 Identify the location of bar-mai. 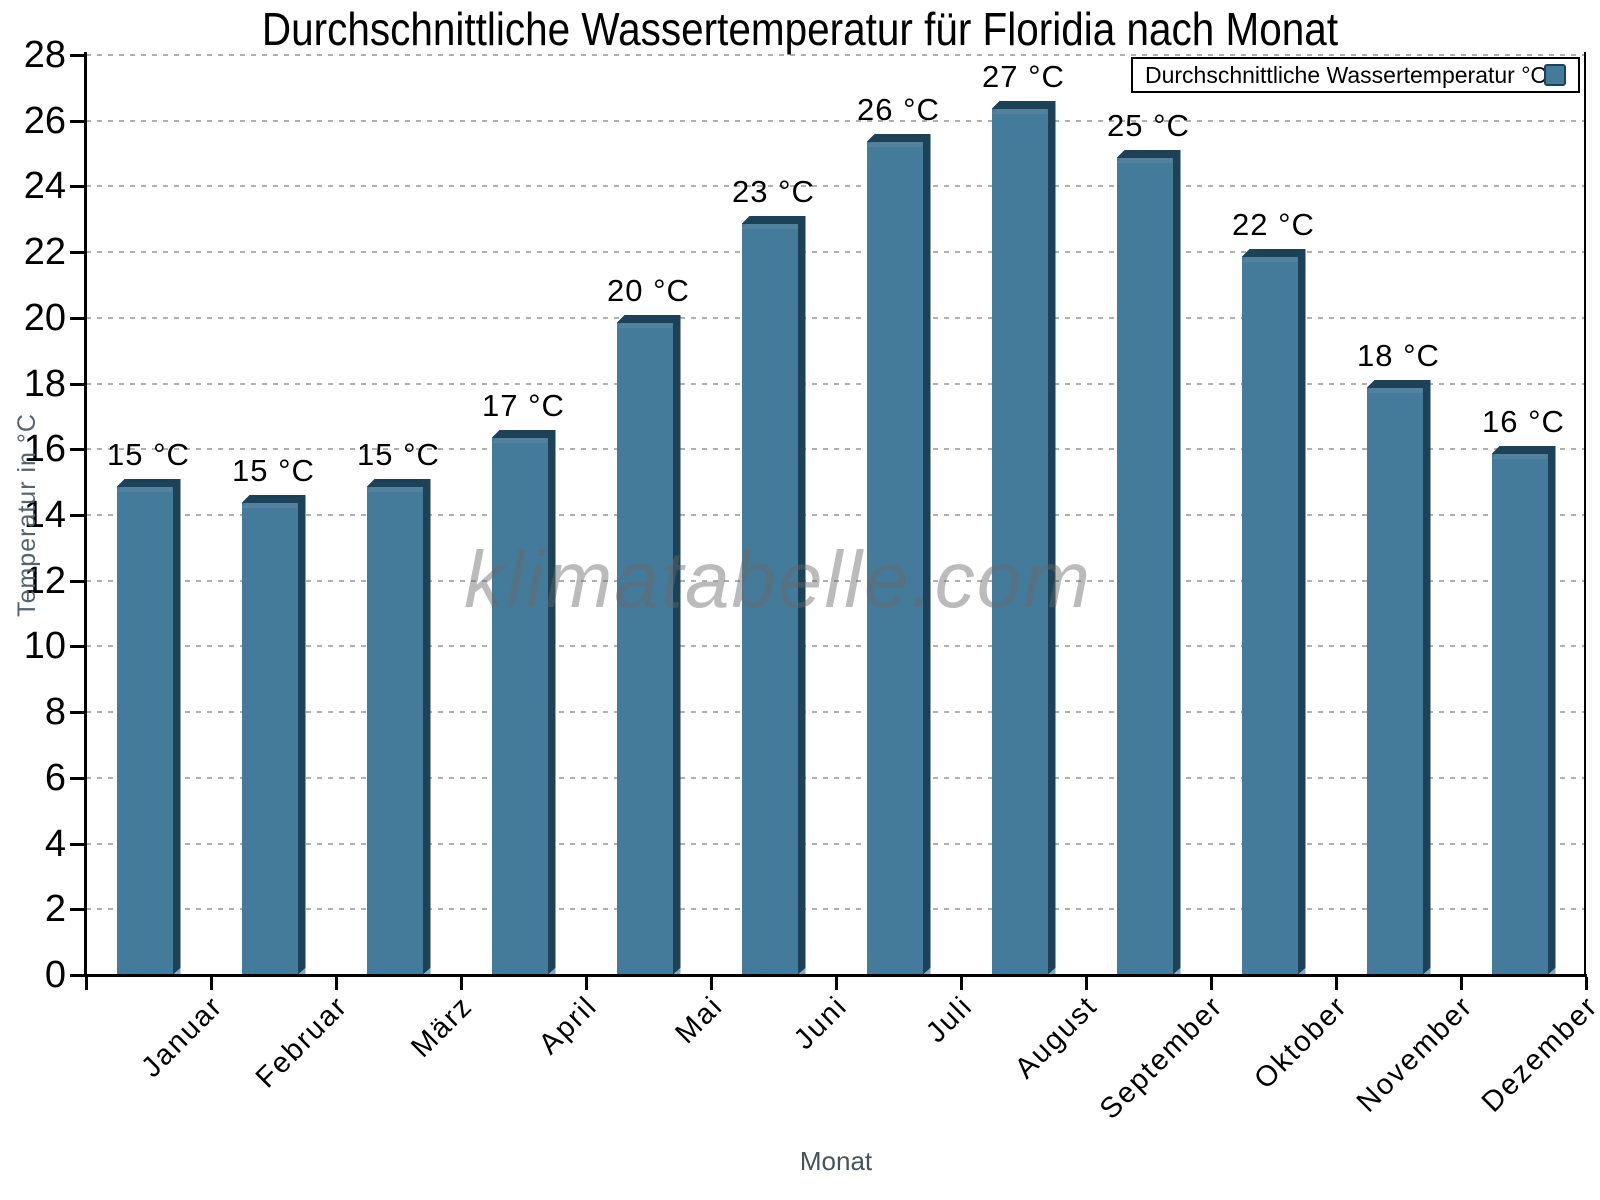
(648, 645).